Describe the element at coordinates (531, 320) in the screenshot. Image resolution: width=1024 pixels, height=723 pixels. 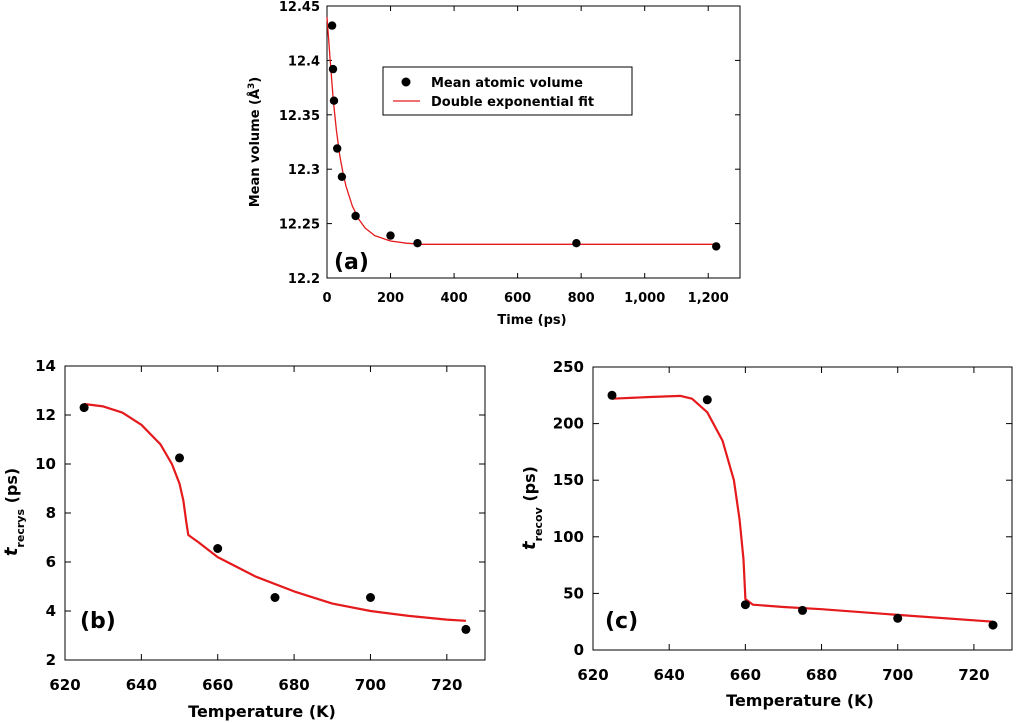
I see `x-axis-label-a: Time (ps)` at that location.